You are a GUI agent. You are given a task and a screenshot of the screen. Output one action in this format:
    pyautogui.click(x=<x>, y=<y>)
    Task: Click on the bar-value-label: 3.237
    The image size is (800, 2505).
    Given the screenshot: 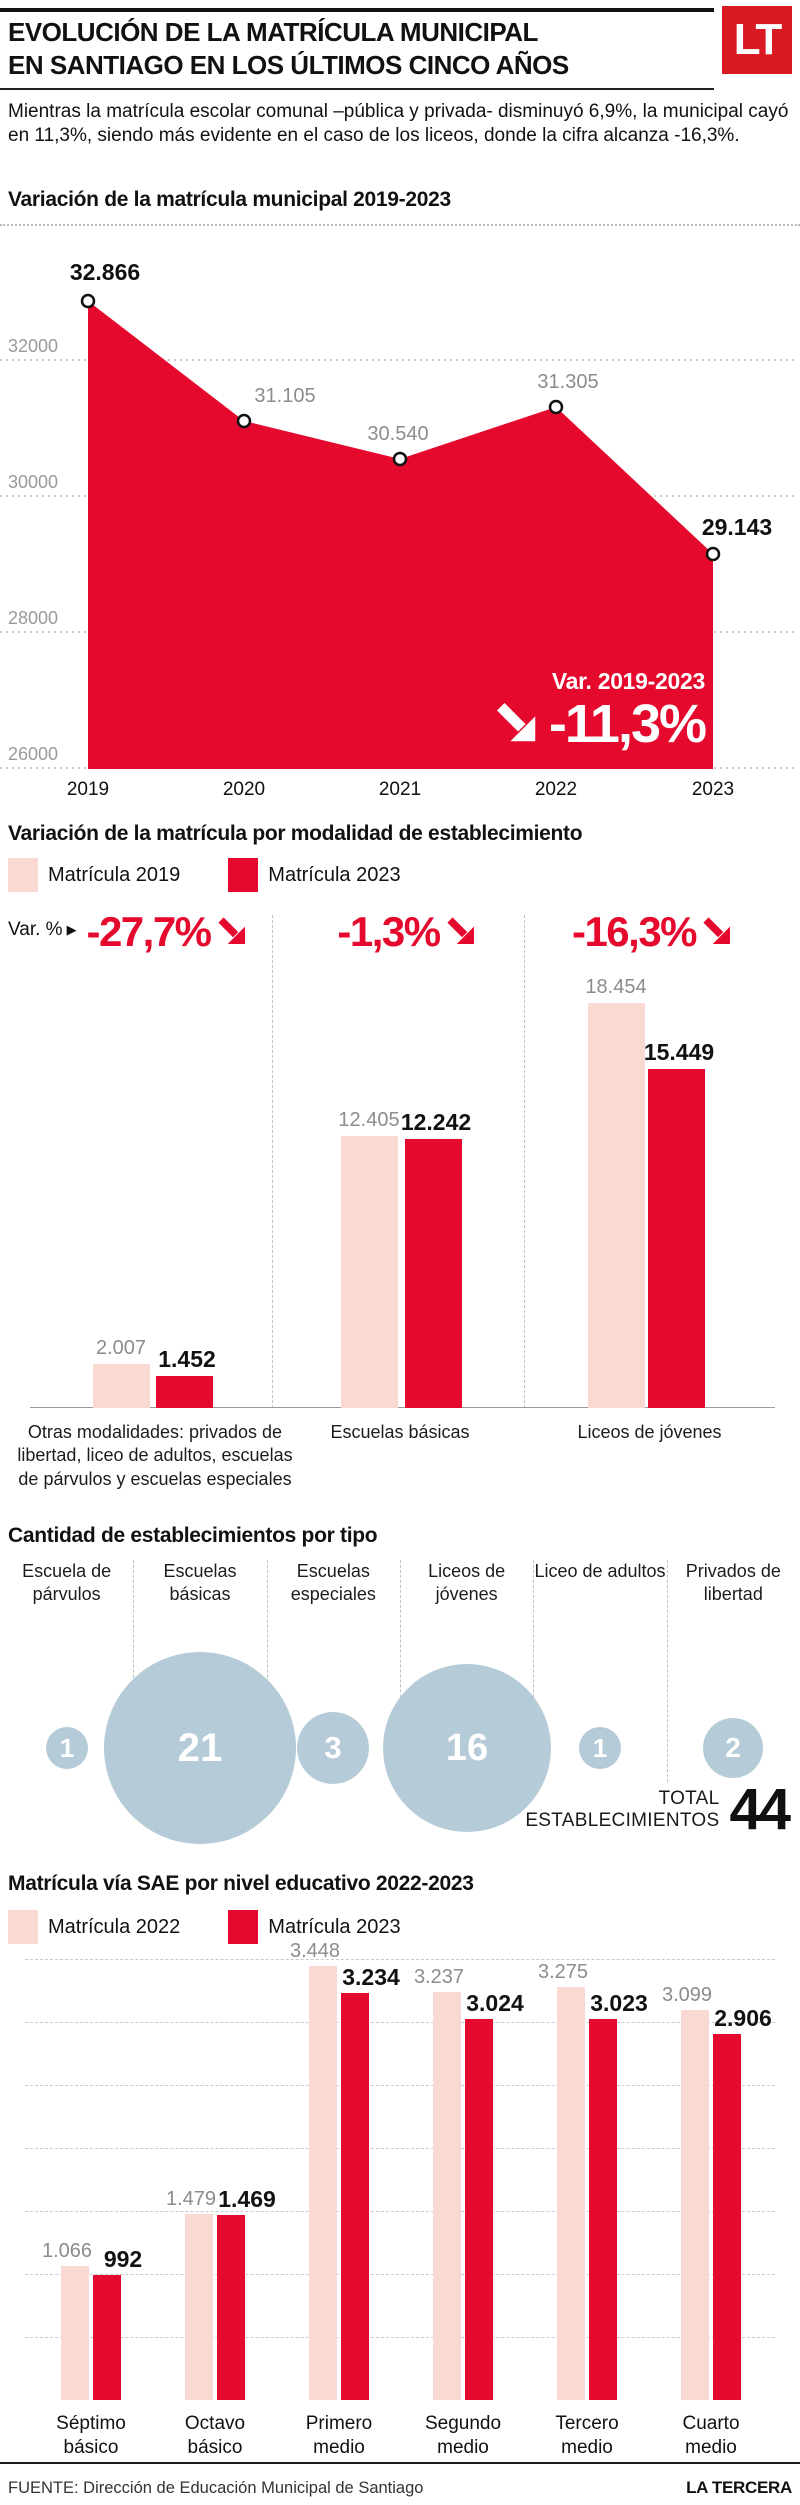 What is the action you would take?
    pyautogui.click(x=439, y=1977)
    